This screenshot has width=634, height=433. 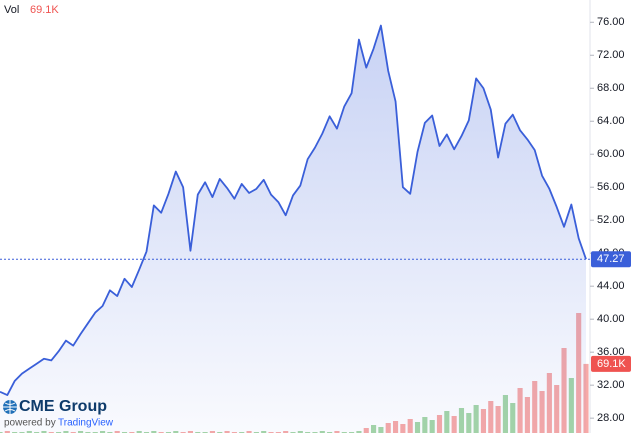 I want to click on last-price-label: 47.27, so click(x=611, y=259).